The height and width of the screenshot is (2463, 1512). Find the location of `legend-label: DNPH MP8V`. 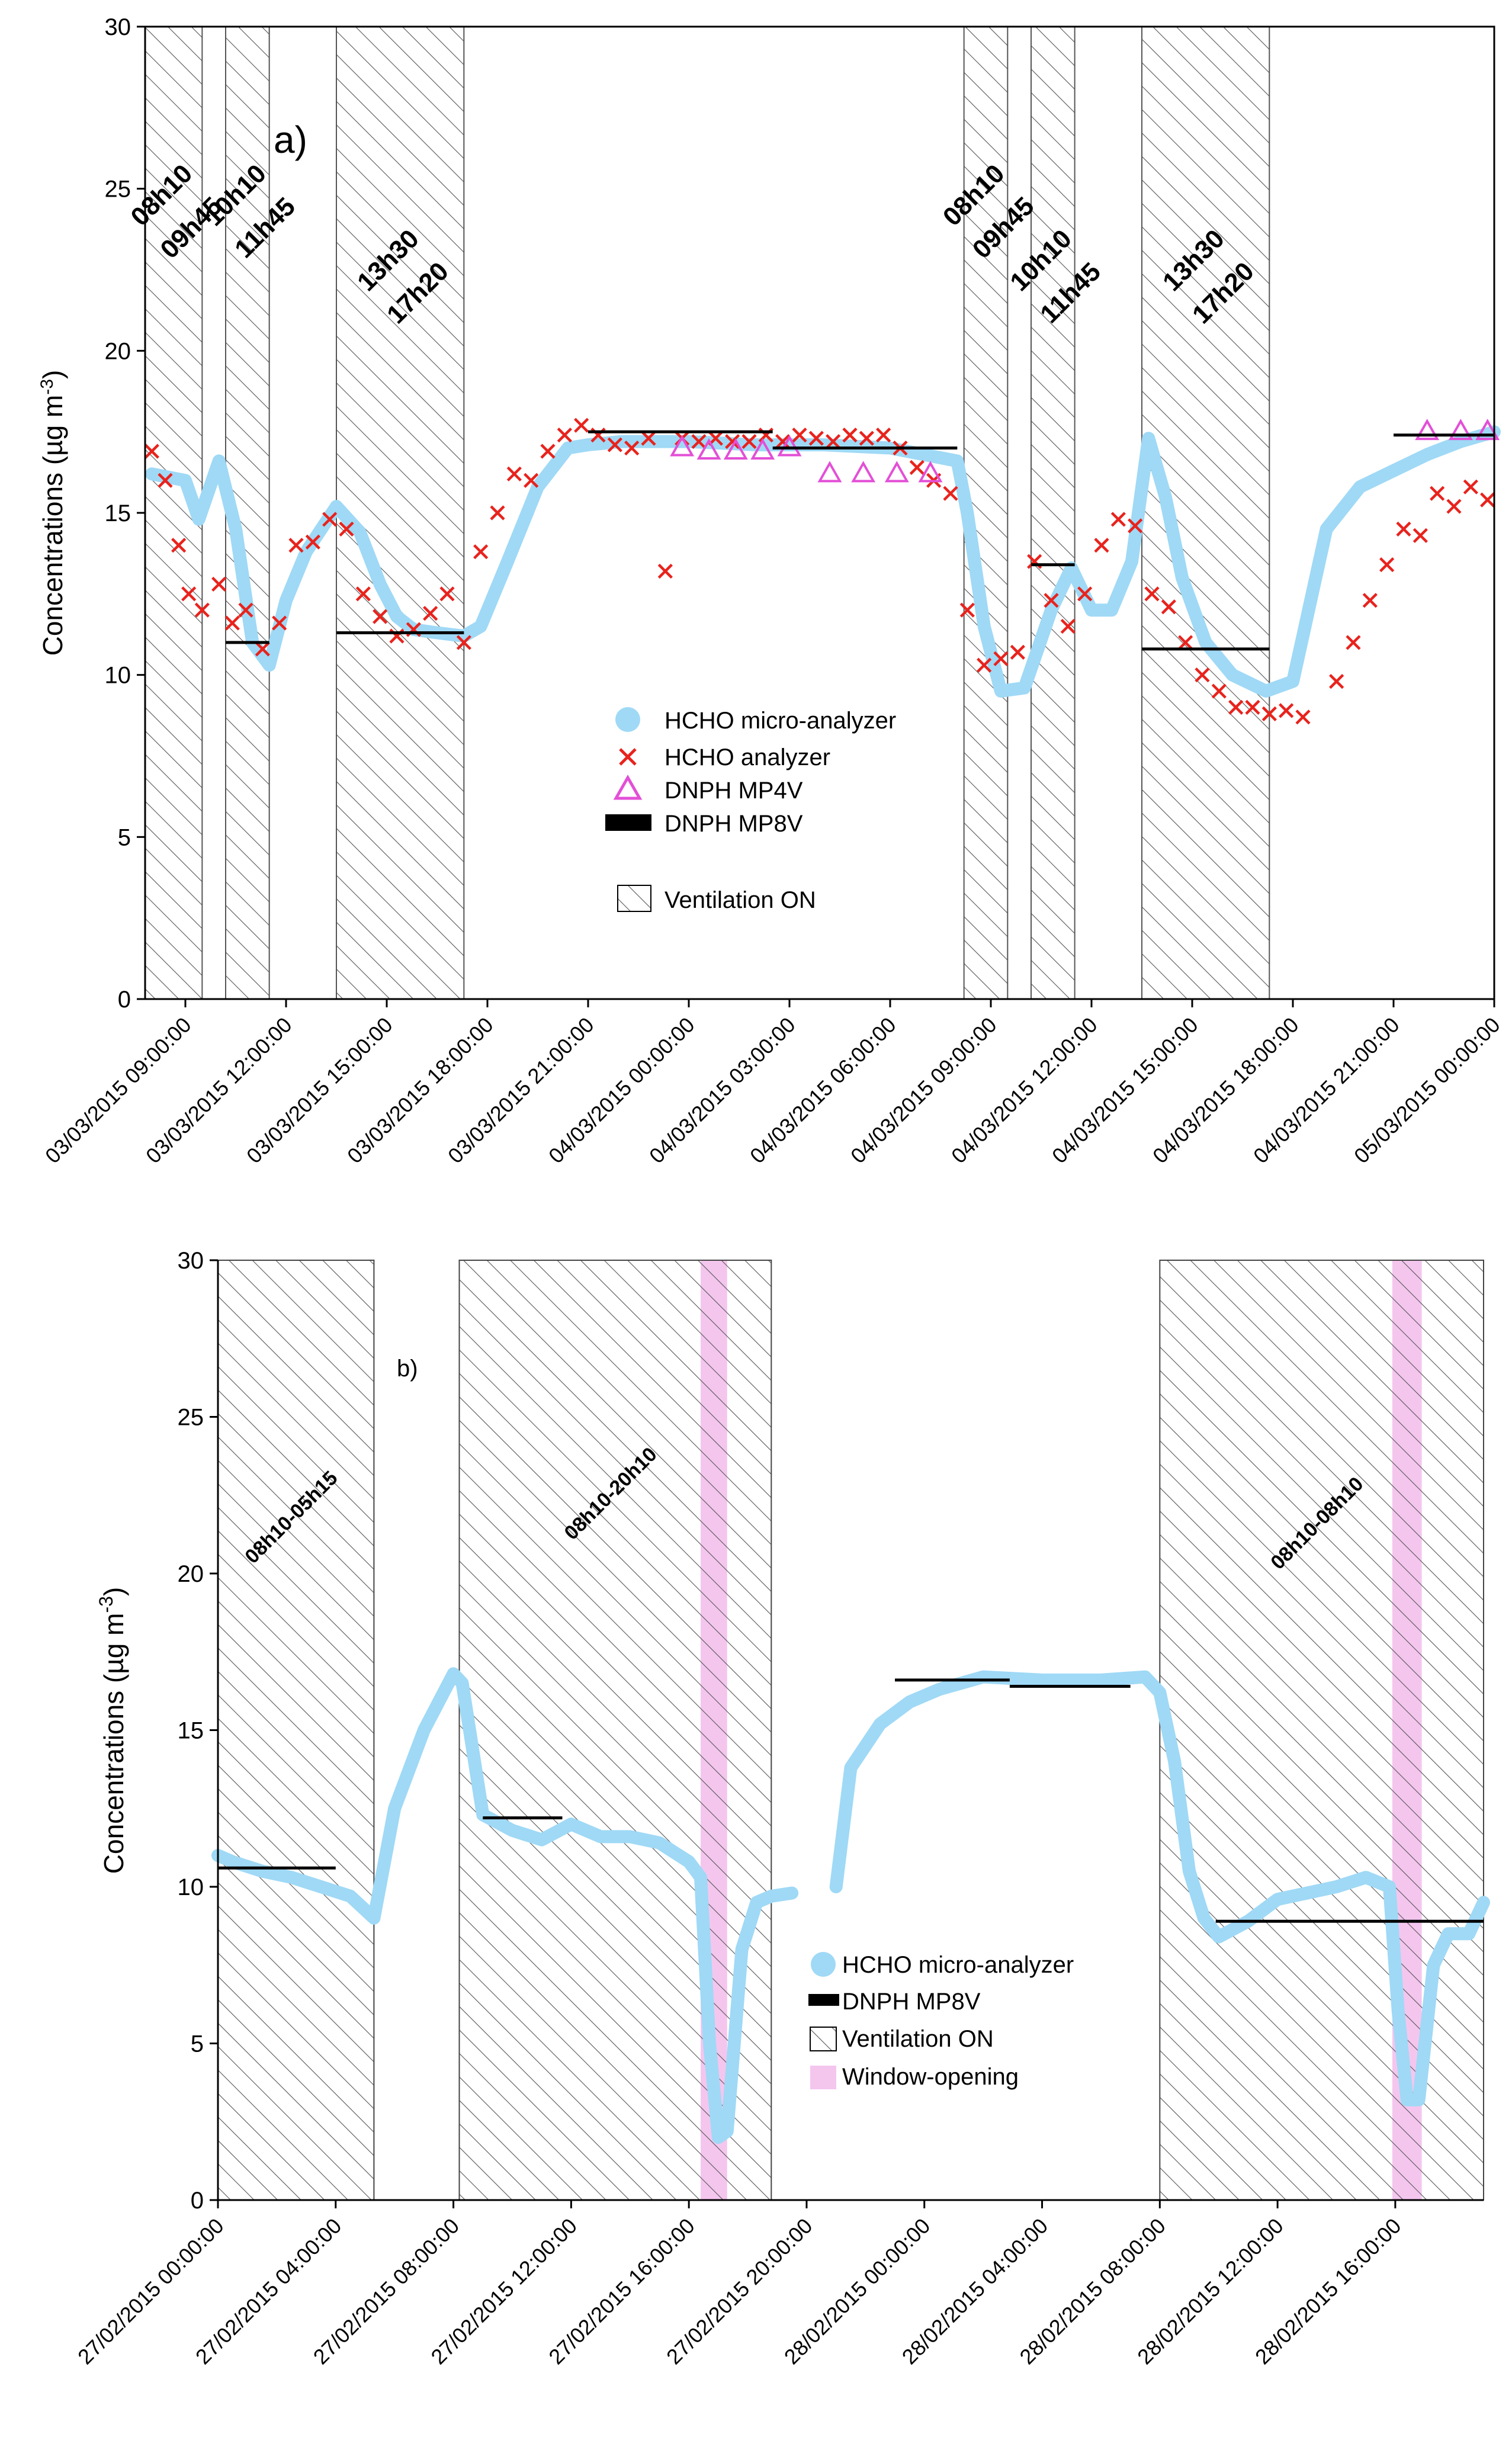

legend-label: DNPH MP8V is located at coordinates (911, 2002).